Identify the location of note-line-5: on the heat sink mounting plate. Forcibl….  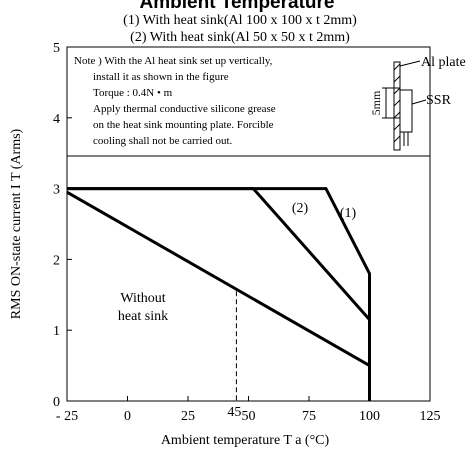
(183, 125).